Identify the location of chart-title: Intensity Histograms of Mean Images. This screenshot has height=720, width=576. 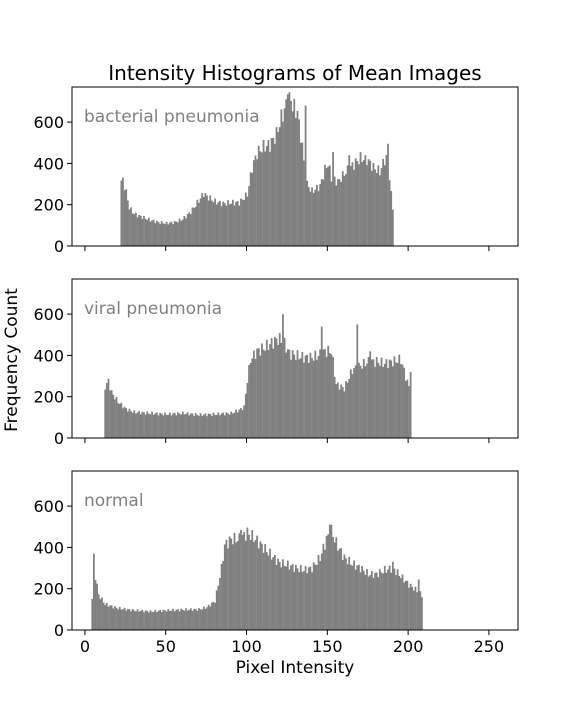
(294, 73).